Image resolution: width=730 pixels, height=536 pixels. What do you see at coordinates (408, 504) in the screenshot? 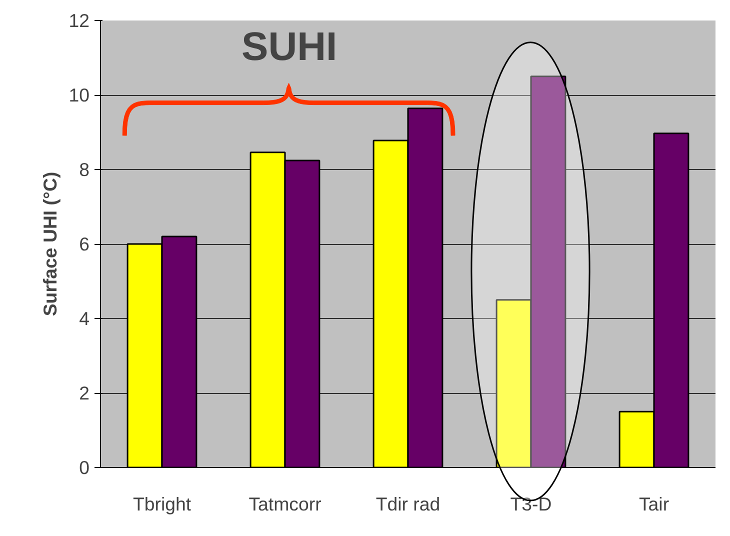
I see `x-tick-label: Tdir rad` at bounding box center [408, 504].